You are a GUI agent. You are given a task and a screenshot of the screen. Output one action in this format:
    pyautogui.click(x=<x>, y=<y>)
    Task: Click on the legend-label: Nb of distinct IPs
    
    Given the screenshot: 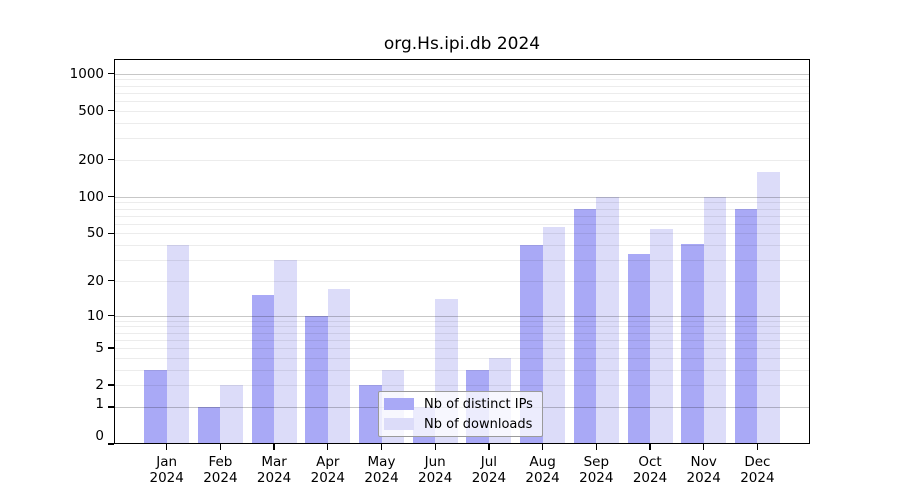 What is the action you would take?
    pyautogui.click(x=478, y=404)
    